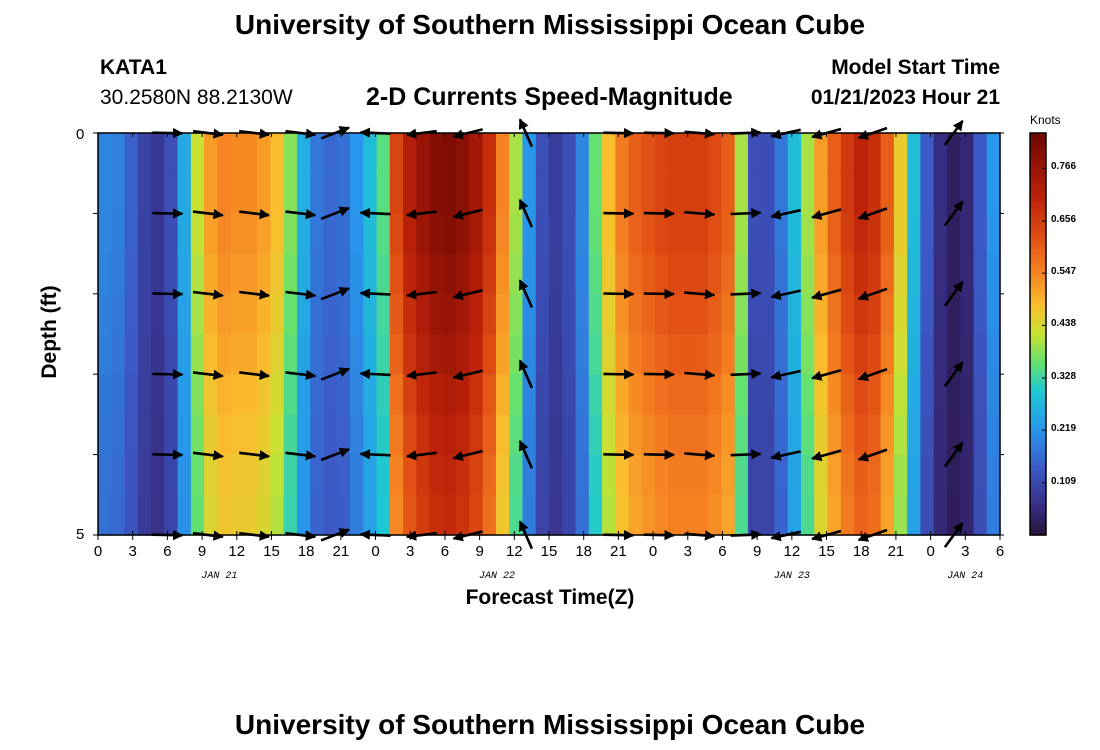 This screenshot has height=750, width=1100. What do you see at coordinates (237, 551) in the screenshot?
I see `x-tick-label: 12` at bounding box center [237, 551].